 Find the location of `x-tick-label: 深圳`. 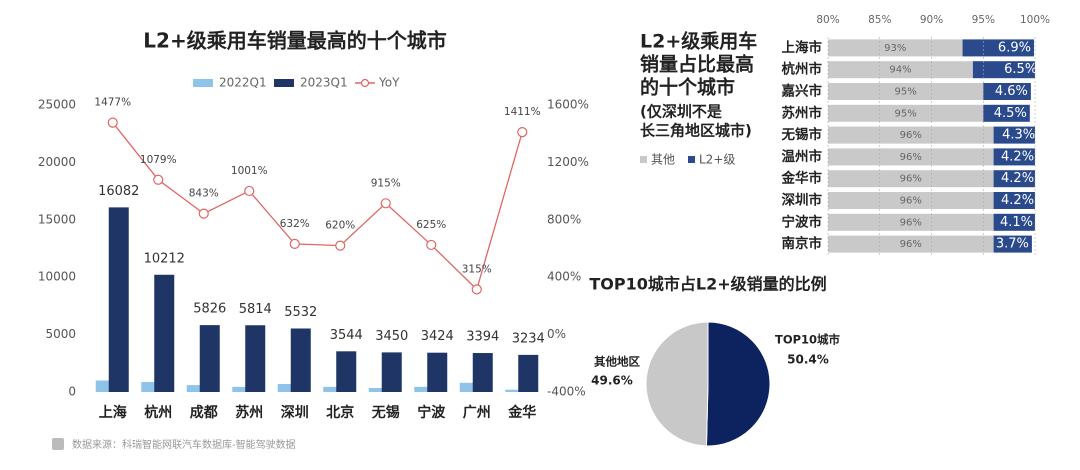

x-tick-label: 深圳 is located at coordinates (295, 412).